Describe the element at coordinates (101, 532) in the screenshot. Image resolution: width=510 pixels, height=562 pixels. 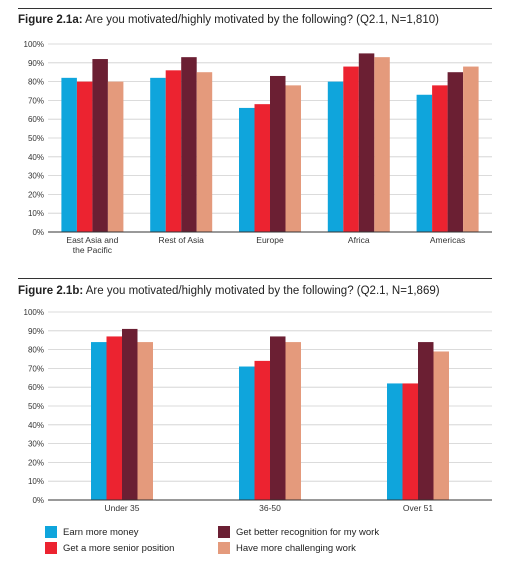
I see `legend-label-earn-money: Earn more money` at that location.